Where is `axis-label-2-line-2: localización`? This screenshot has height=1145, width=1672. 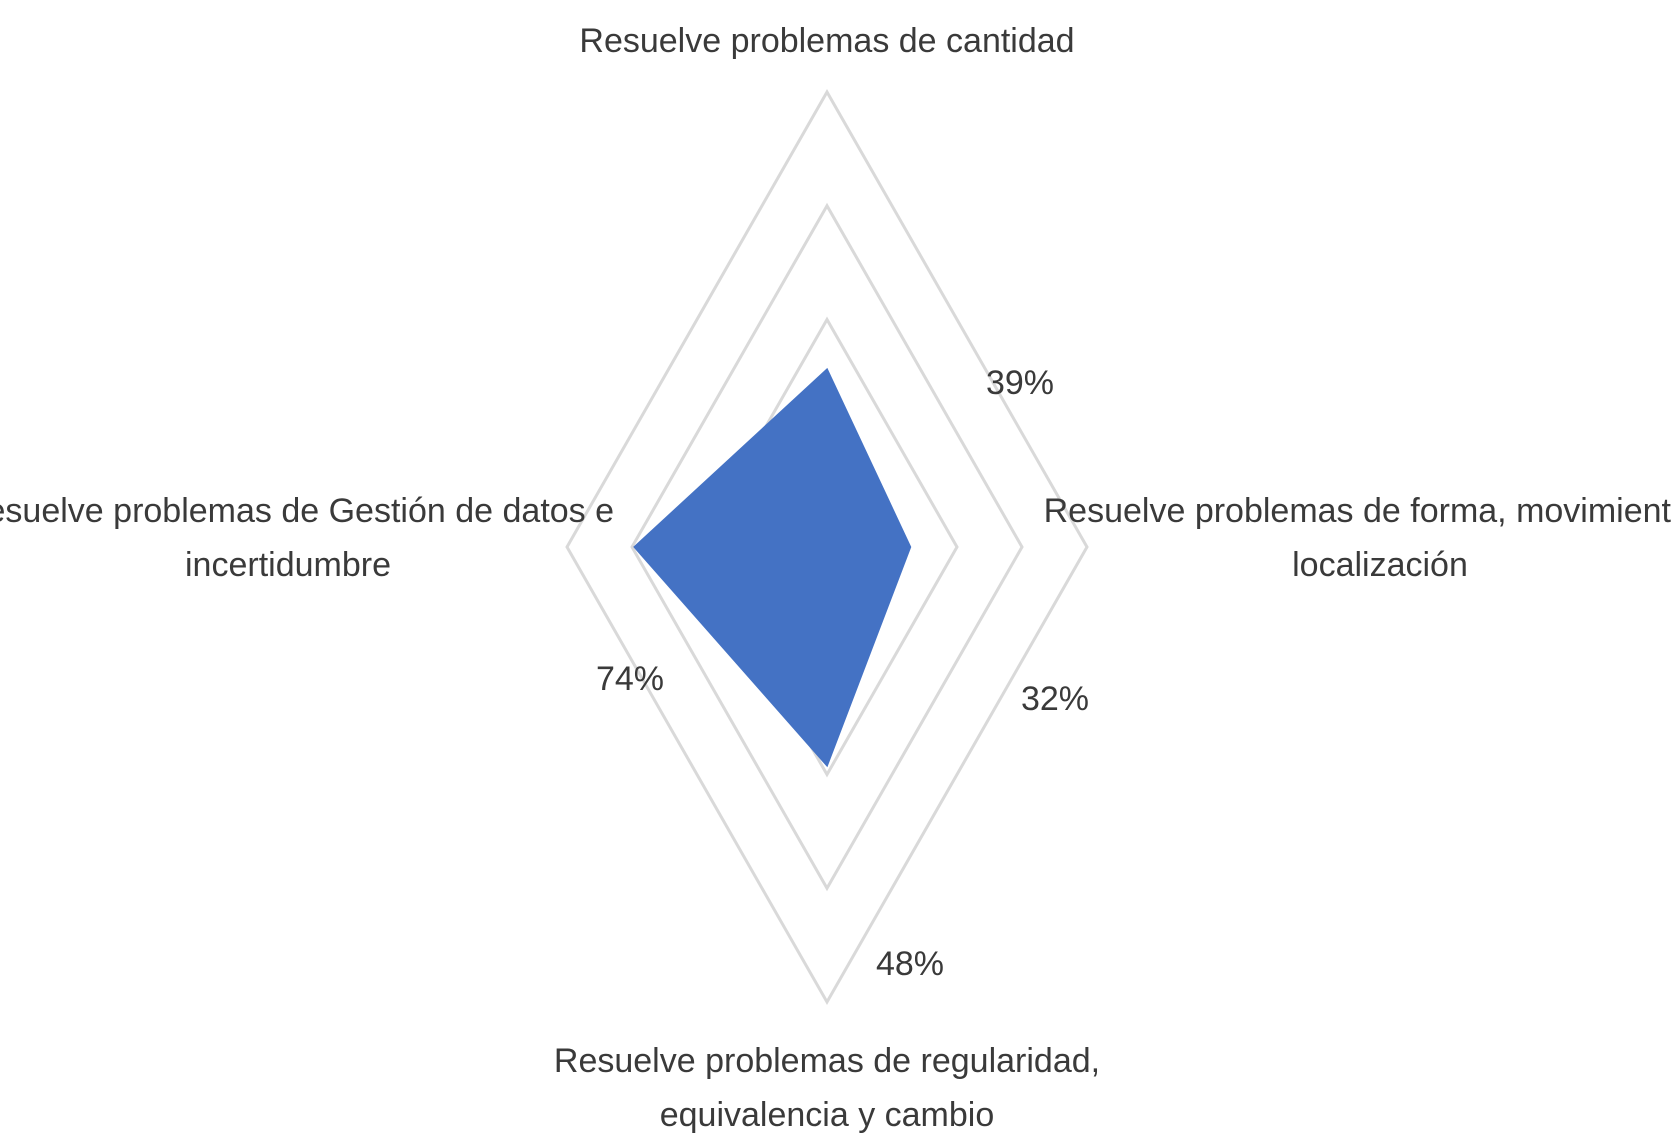 axis-label-2-line-2: localización is located at coordinates (1380, 565).